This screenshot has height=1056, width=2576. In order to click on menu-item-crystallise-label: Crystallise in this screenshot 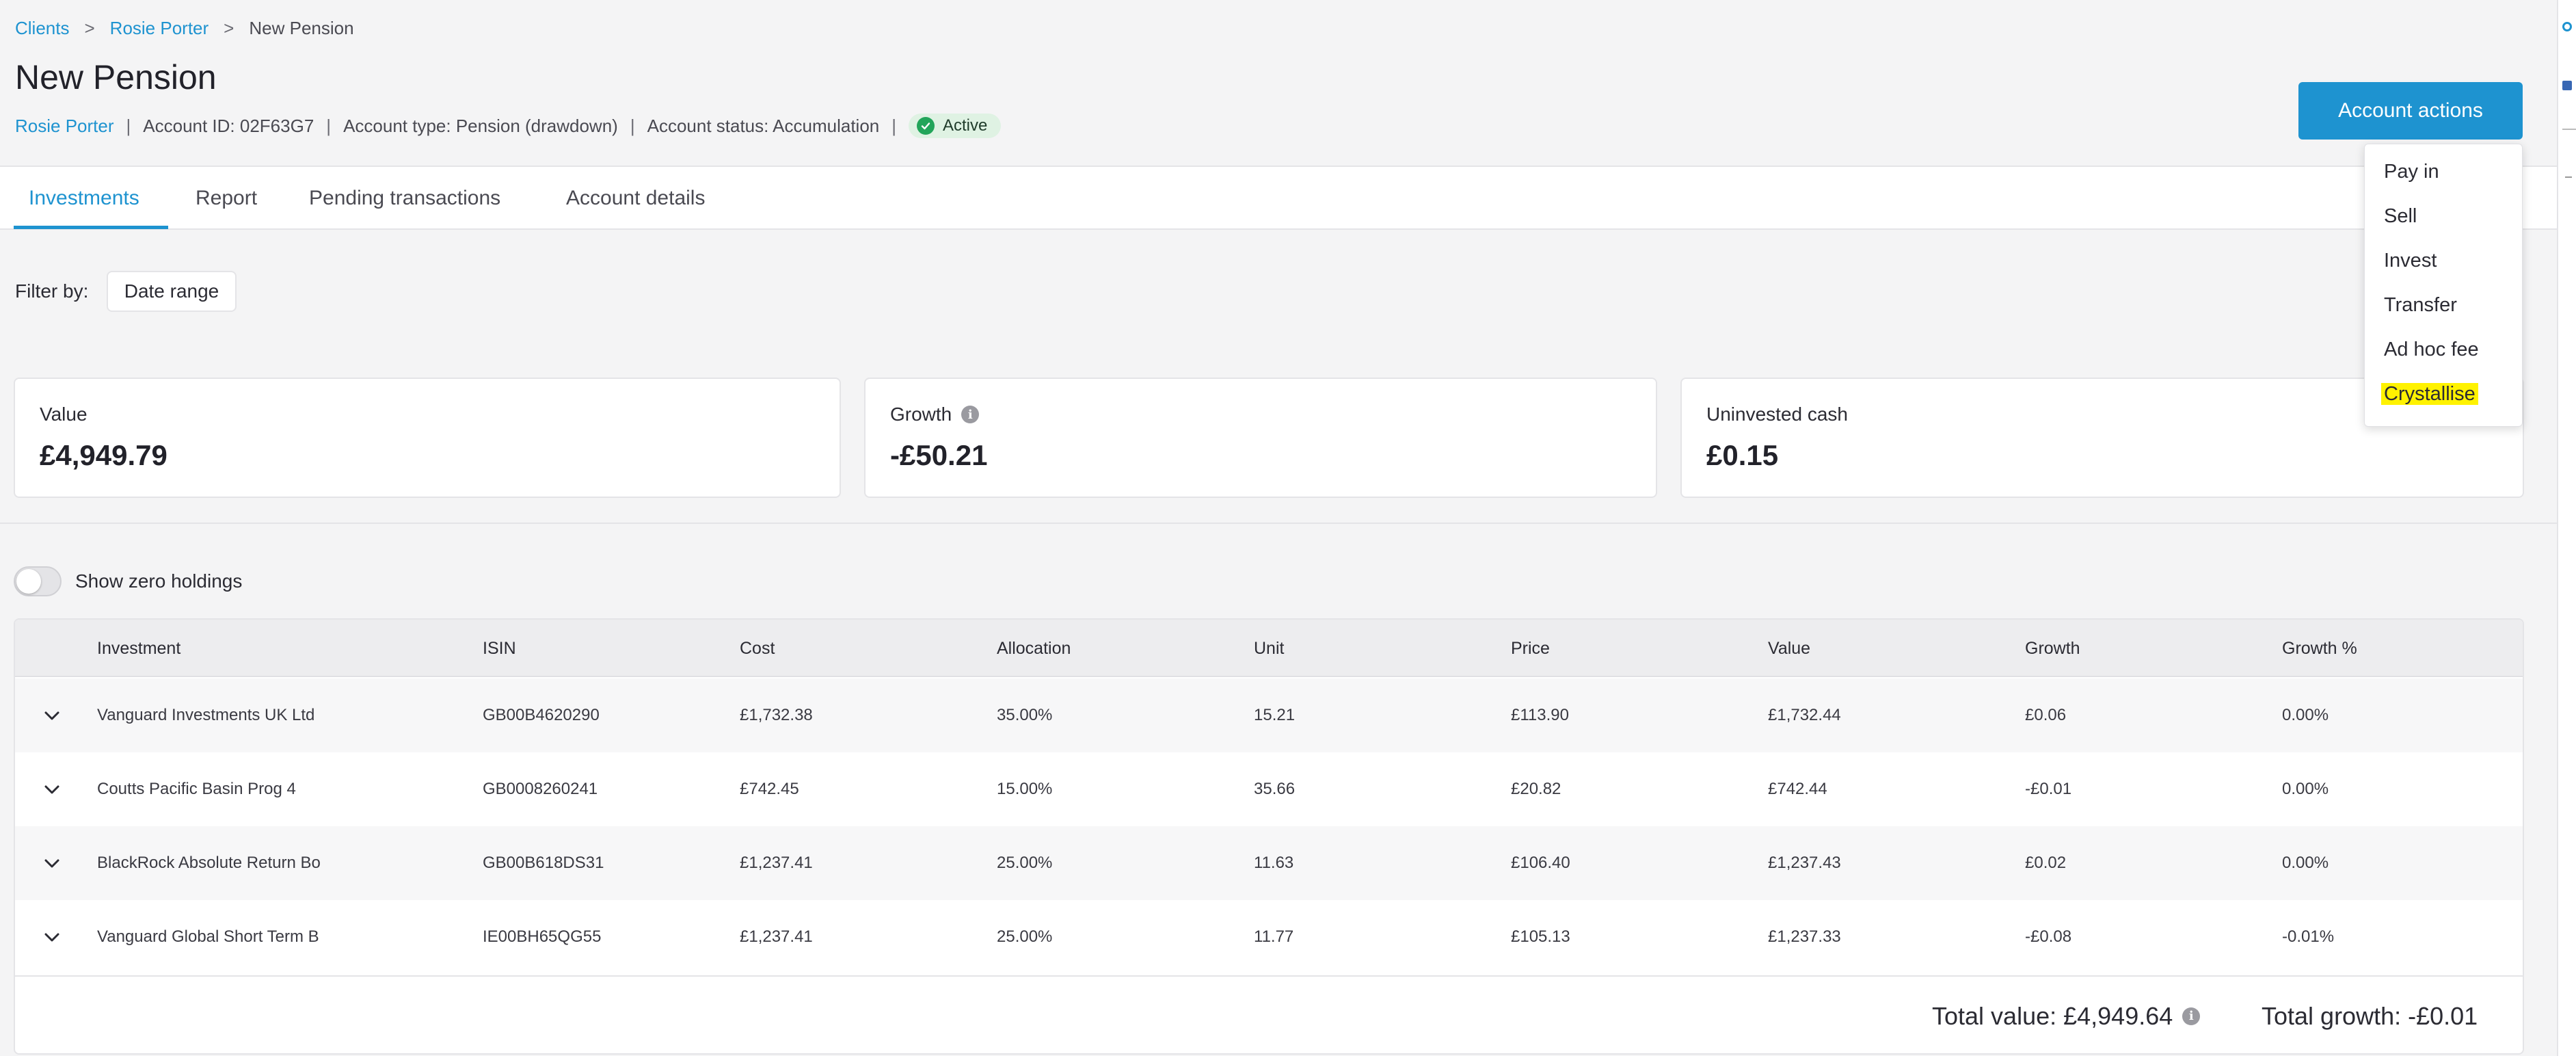, I will do `click(2429, 394)`.